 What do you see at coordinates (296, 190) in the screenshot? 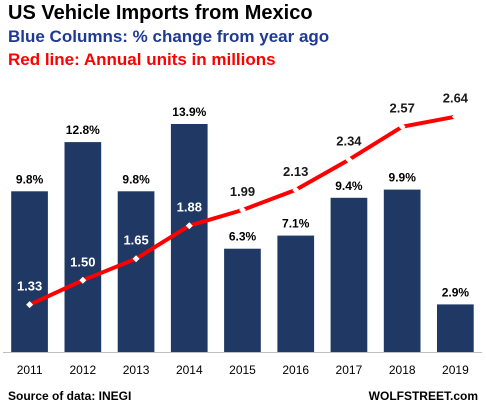
I see `line-point-2016` at bounding box center [296, 190].